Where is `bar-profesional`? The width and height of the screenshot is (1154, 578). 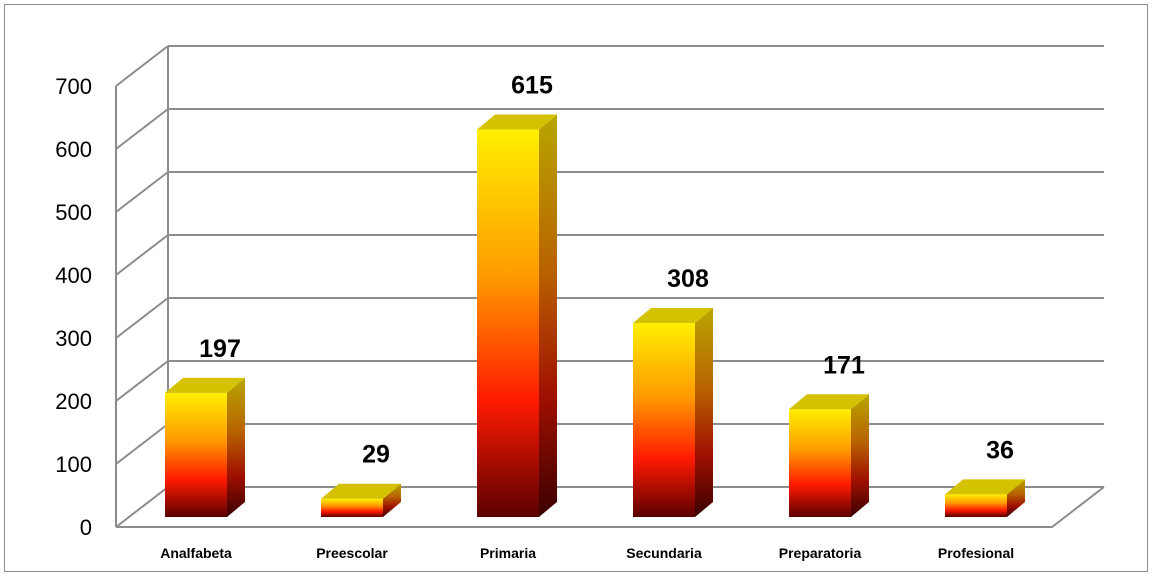 bar-profesional is located at coordinates (985, 498).